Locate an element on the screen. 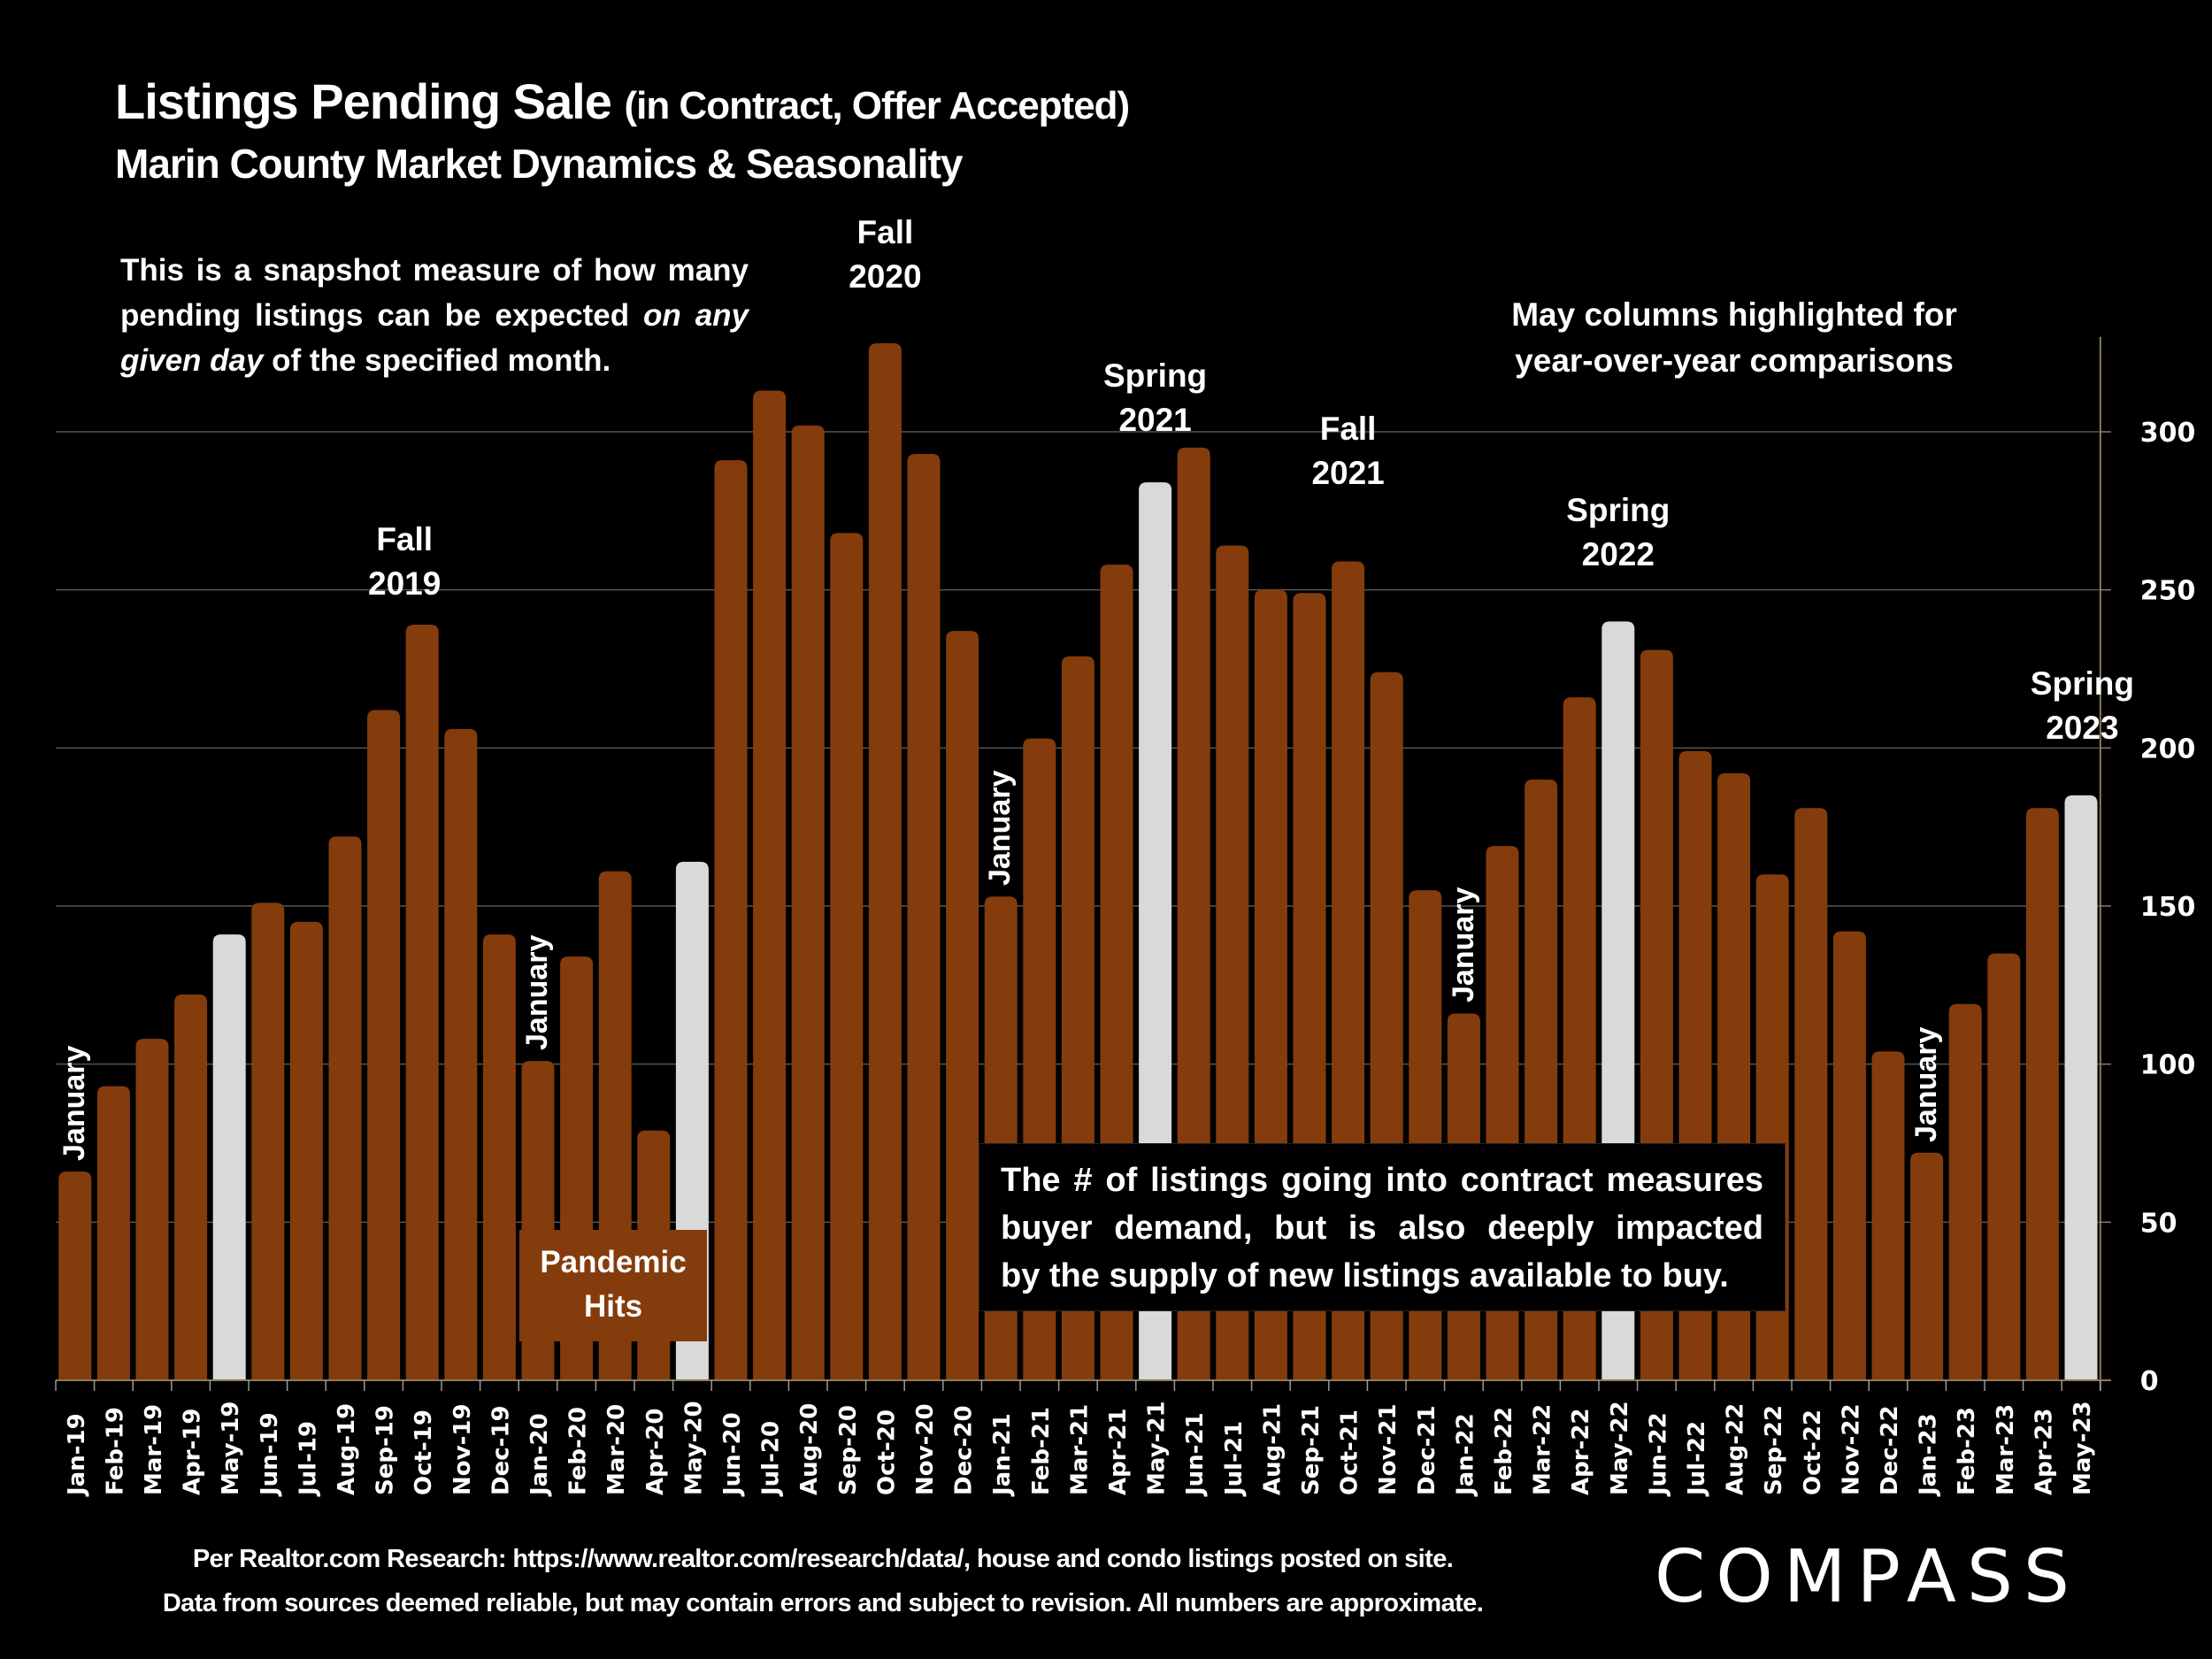 The width and height of the screenshot is (2212, 1659). x-tick-label: Feb-23 is located at coordinates (1967, 1451).